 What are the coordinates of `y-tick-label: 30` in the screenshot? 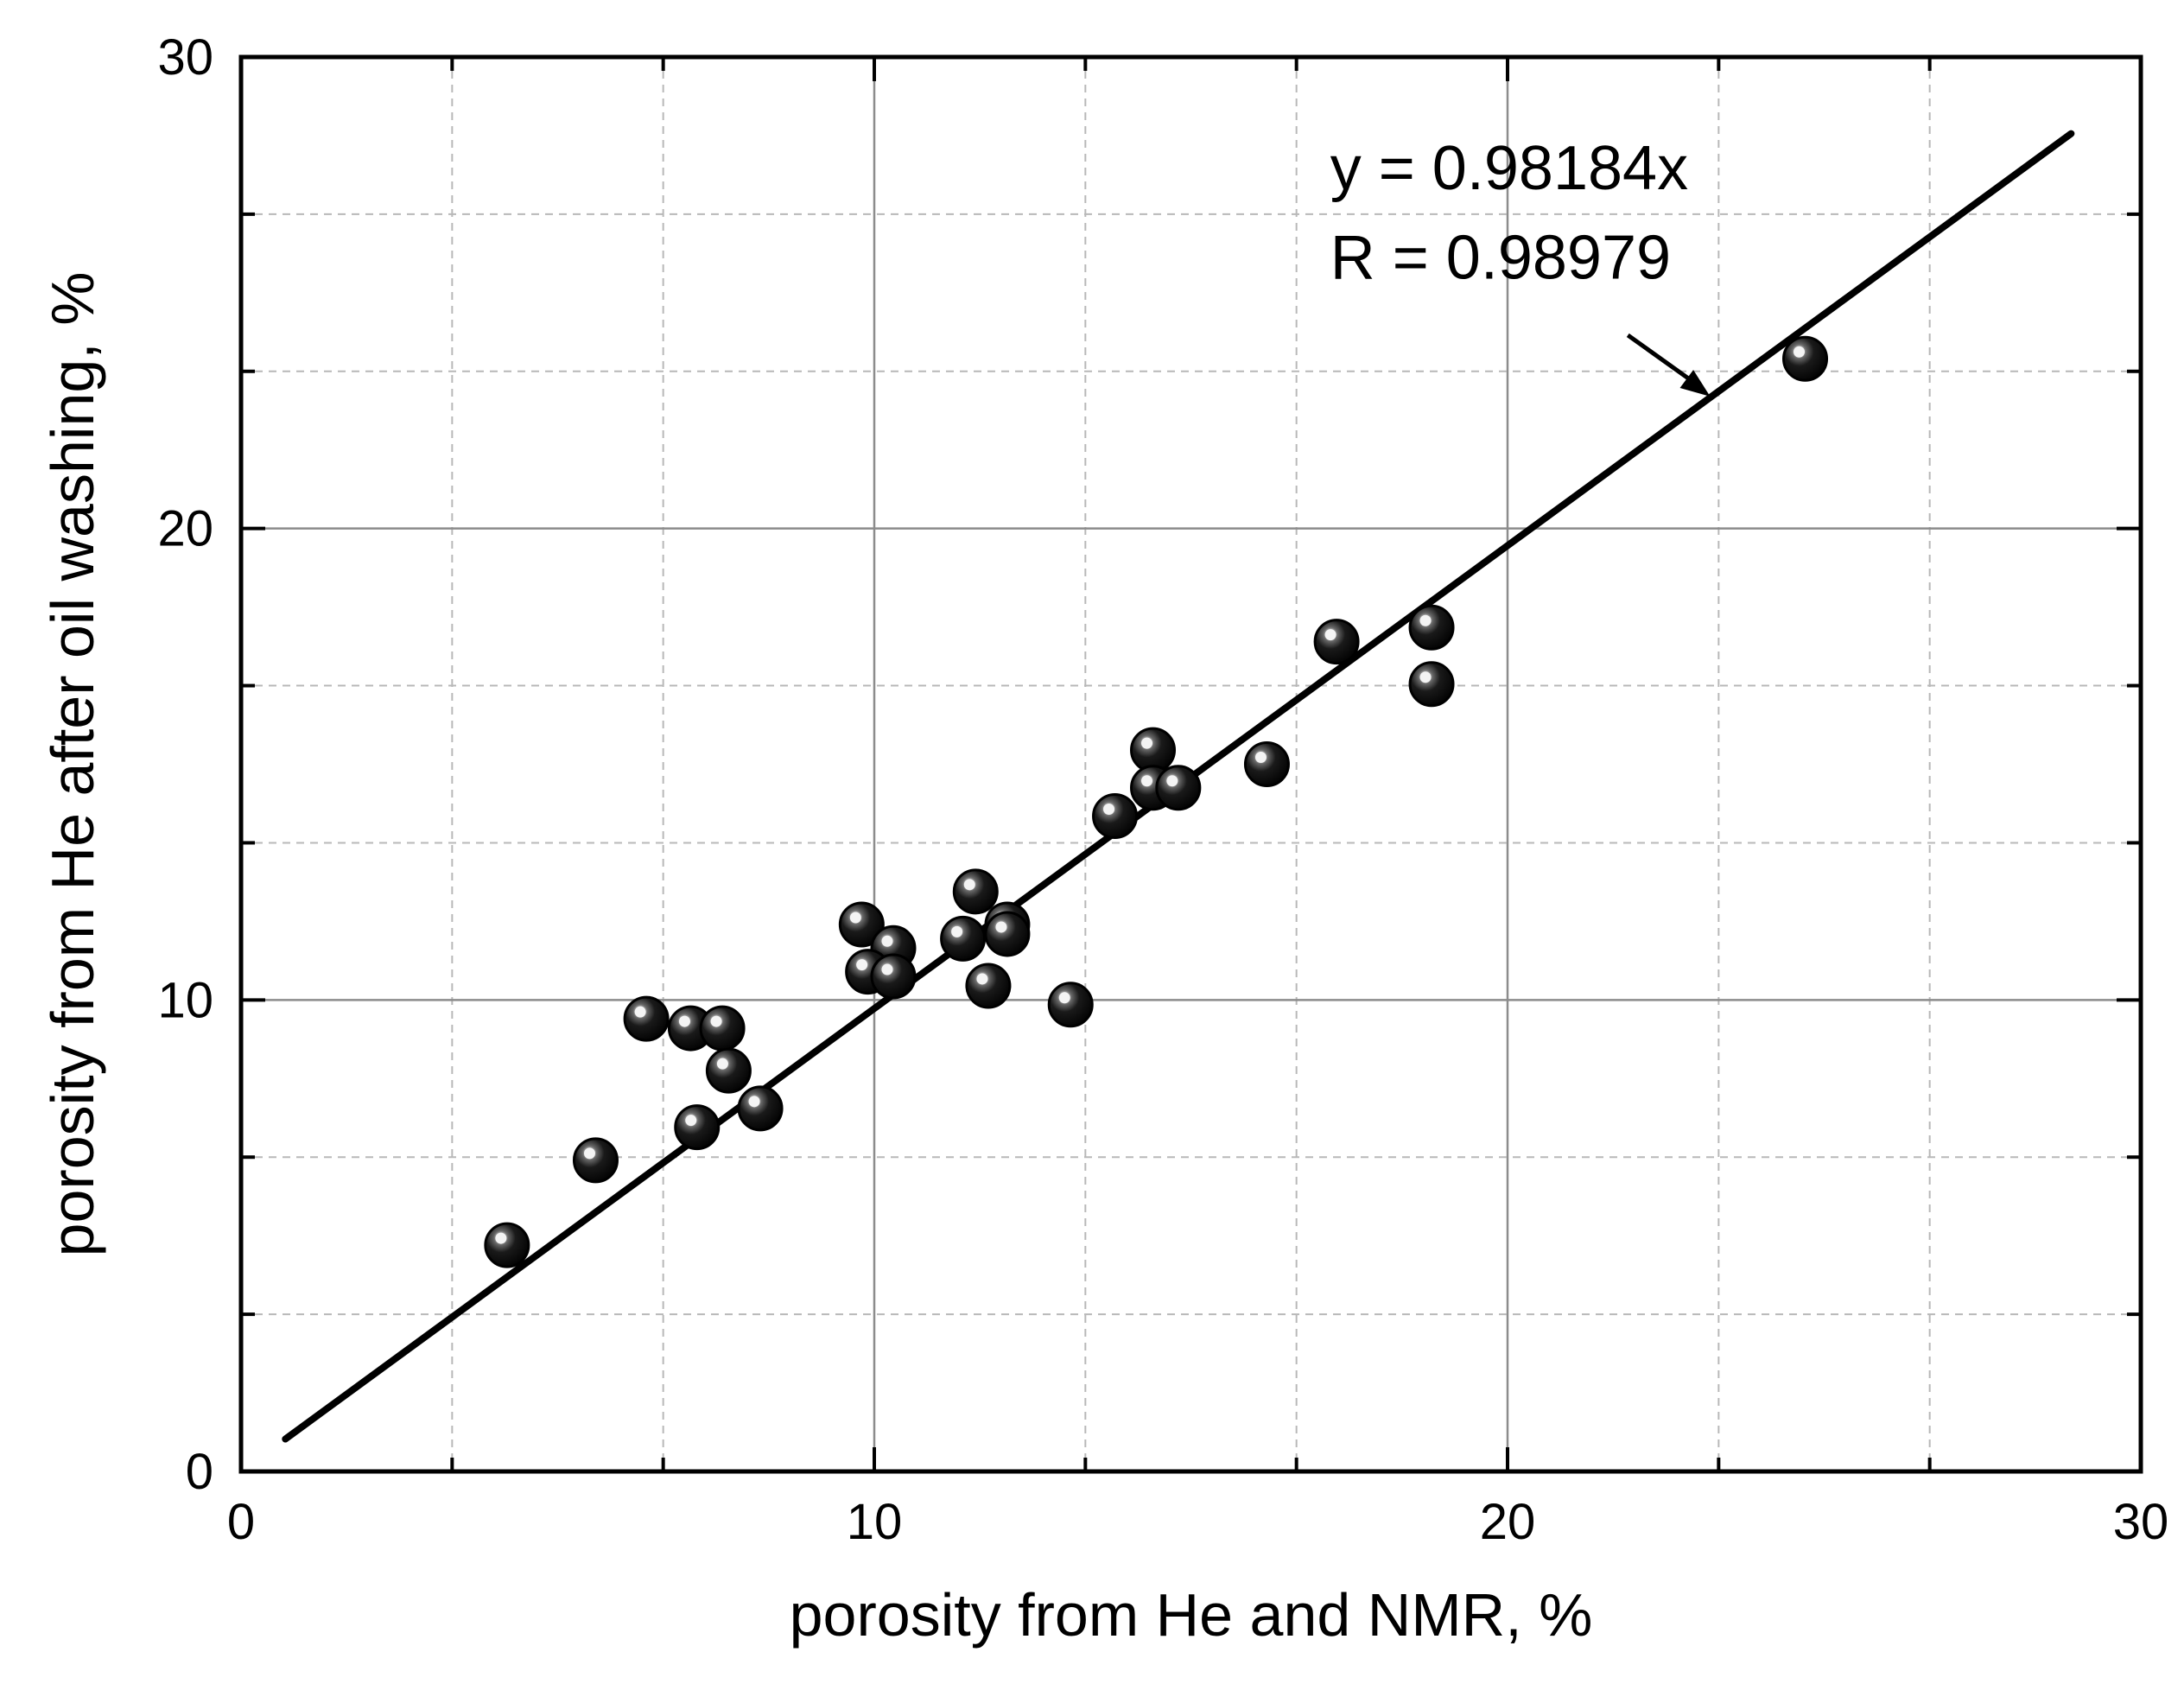 It's located at (185, 57).